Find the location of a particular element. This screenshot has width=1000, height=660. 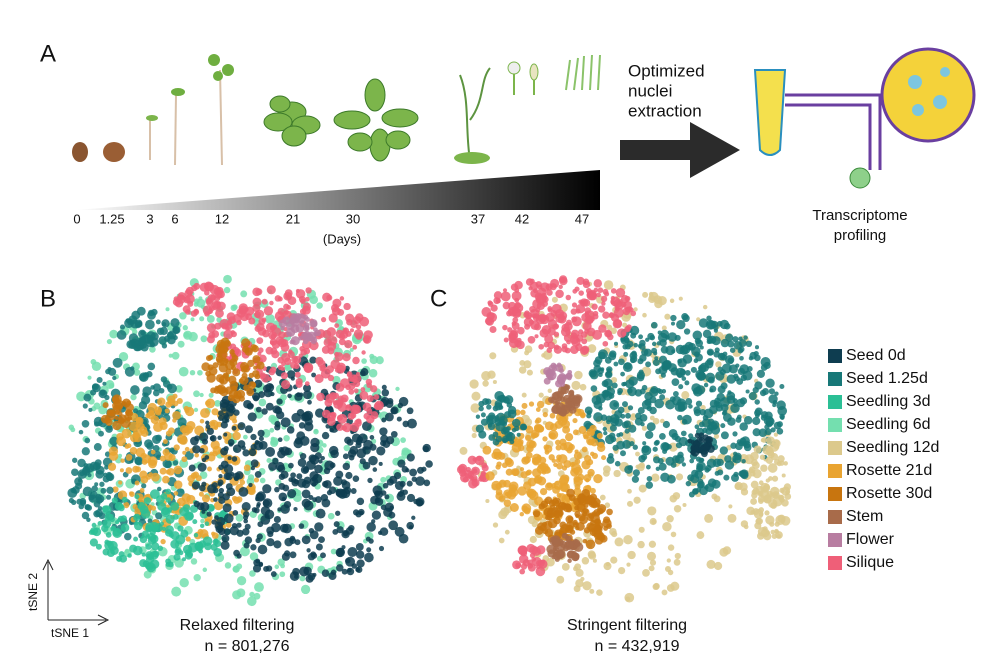

legend-label: Seed 1.25d is located at coordinates (887, 378).